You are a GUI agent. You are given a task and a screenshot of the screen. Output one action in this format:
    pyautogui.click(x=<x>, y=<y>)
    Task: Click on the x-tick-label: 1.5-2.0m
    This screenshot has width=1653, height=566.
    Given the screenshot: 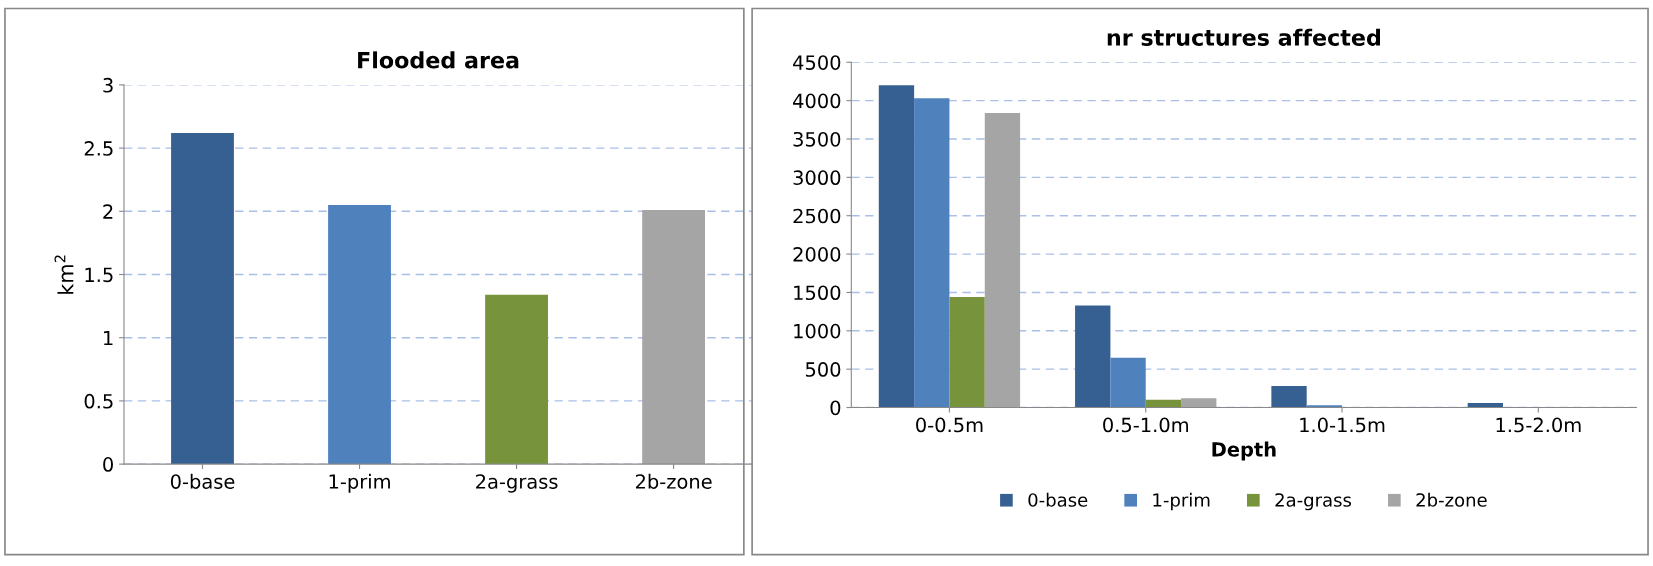 What is the action you would take?
    pyautogui.click(x=1538, y=425)
    